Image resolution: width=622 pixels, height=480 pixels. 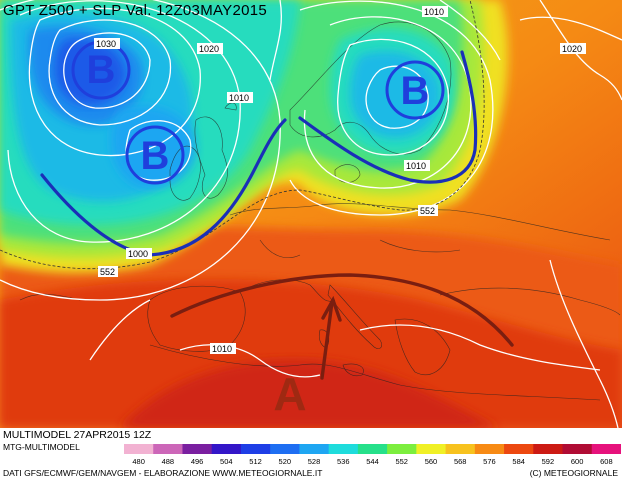 I want to click on scale-value-label: 536, so click(x=343, y=461).